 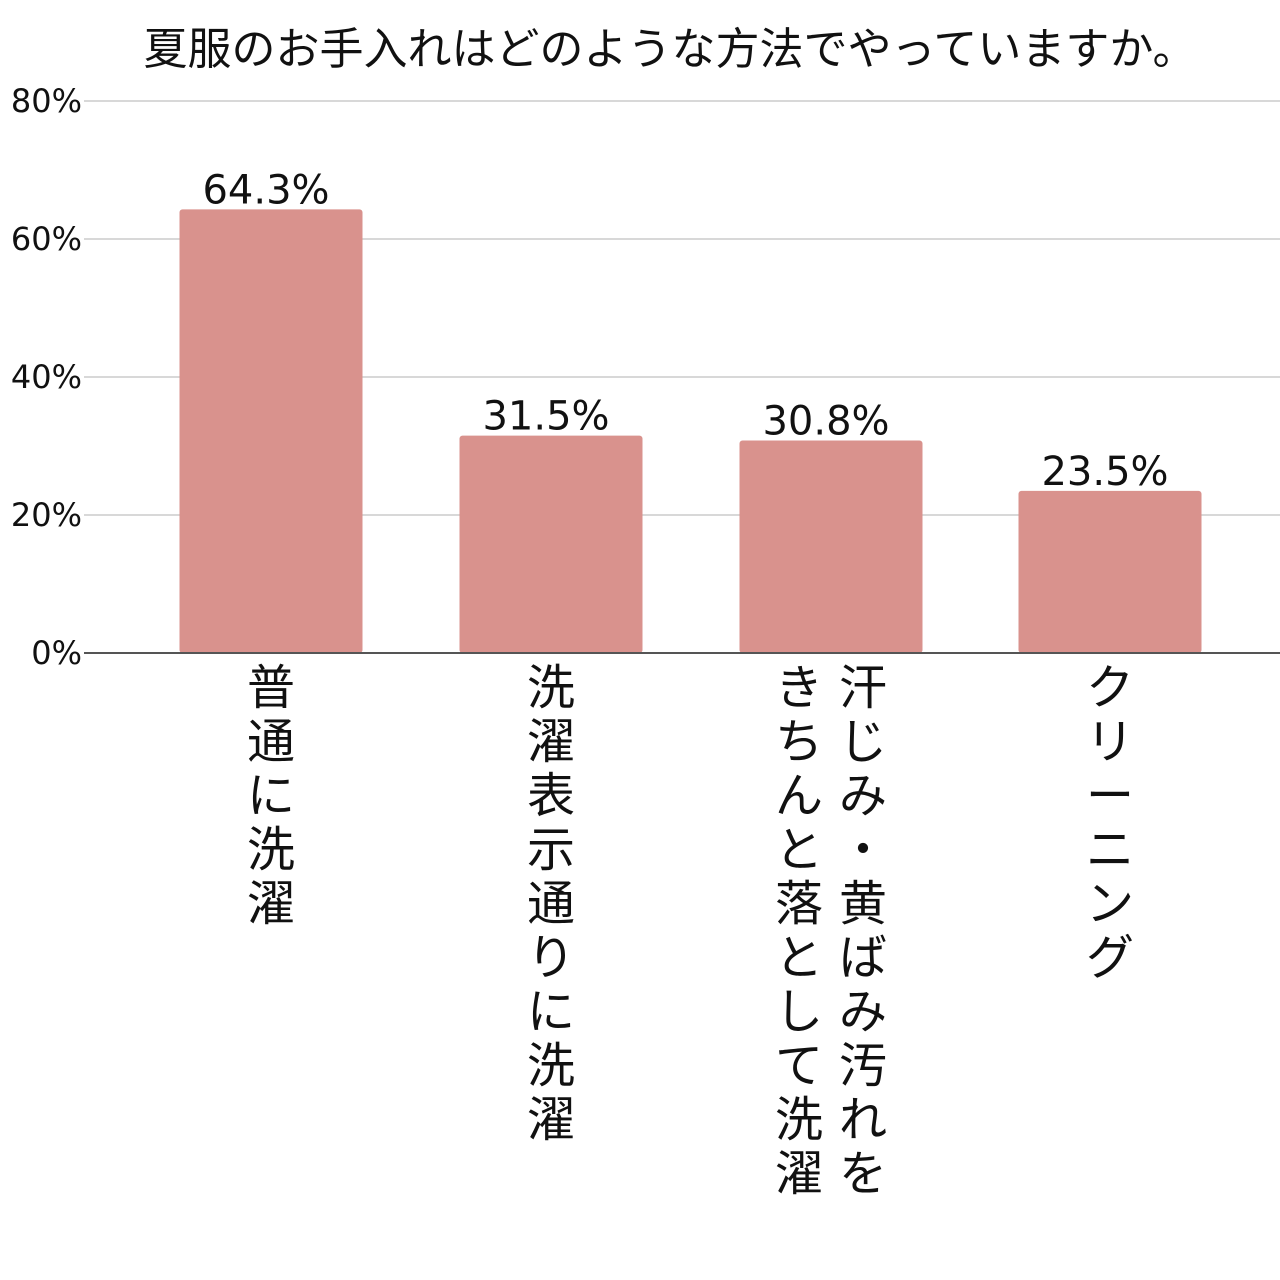 What do you see at coordinates (56, 653) in the screenshot?
I see `y-tick-label: 0%` at bounding box center [56, 653].